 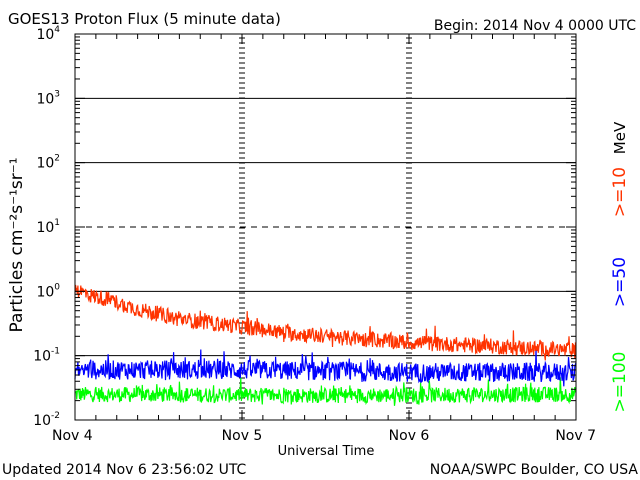 I want to click on y-tick-exponent: 3, so click(x=57, y=94).